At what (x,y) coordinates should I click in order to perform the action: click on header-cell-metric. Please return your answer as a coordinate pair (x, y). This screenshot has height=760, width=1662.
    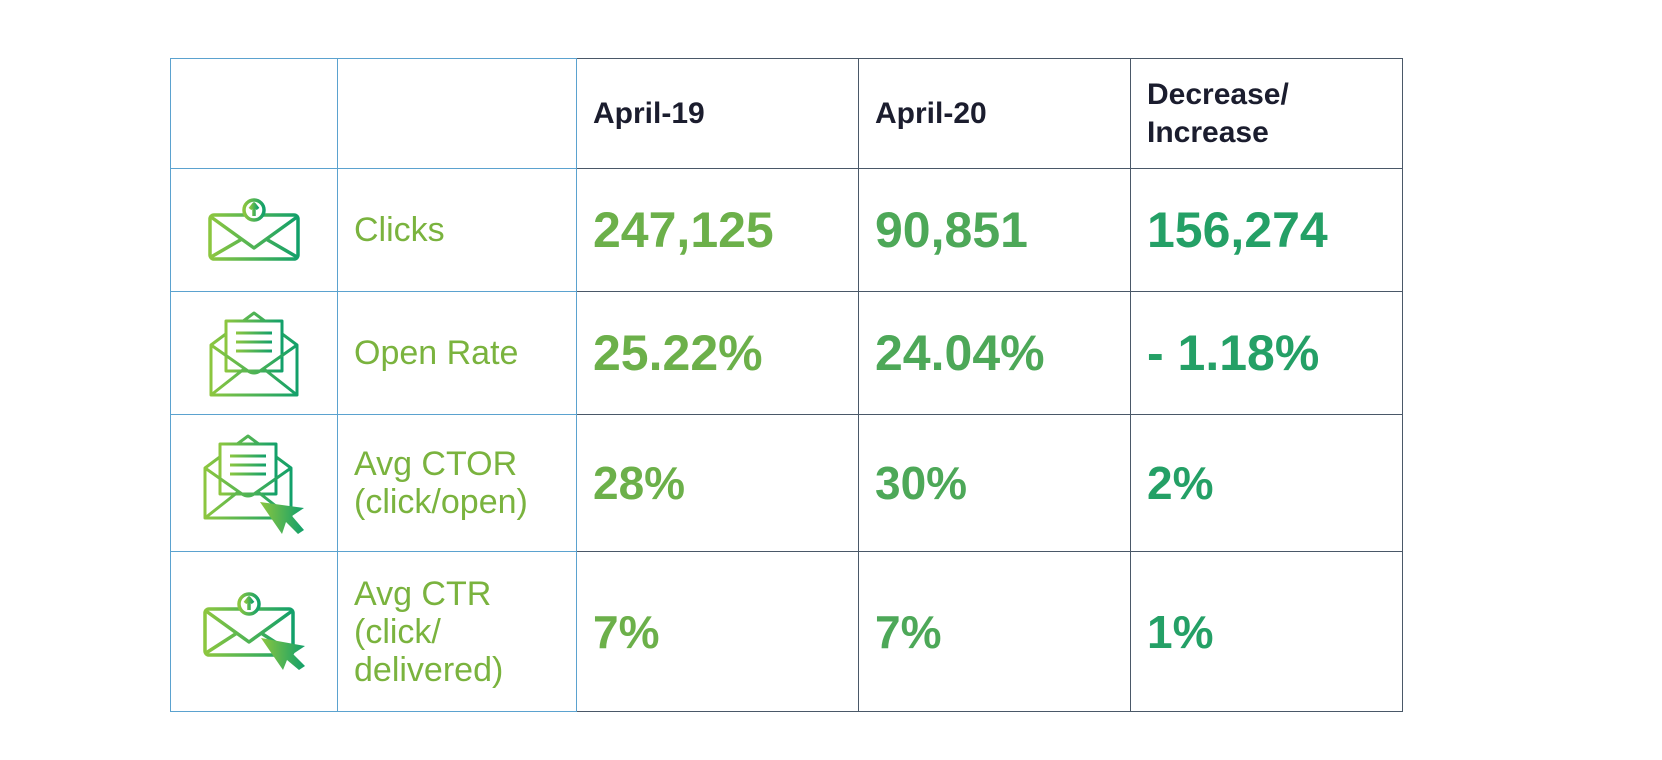
    Looking at the image, I should click on (457, 113).